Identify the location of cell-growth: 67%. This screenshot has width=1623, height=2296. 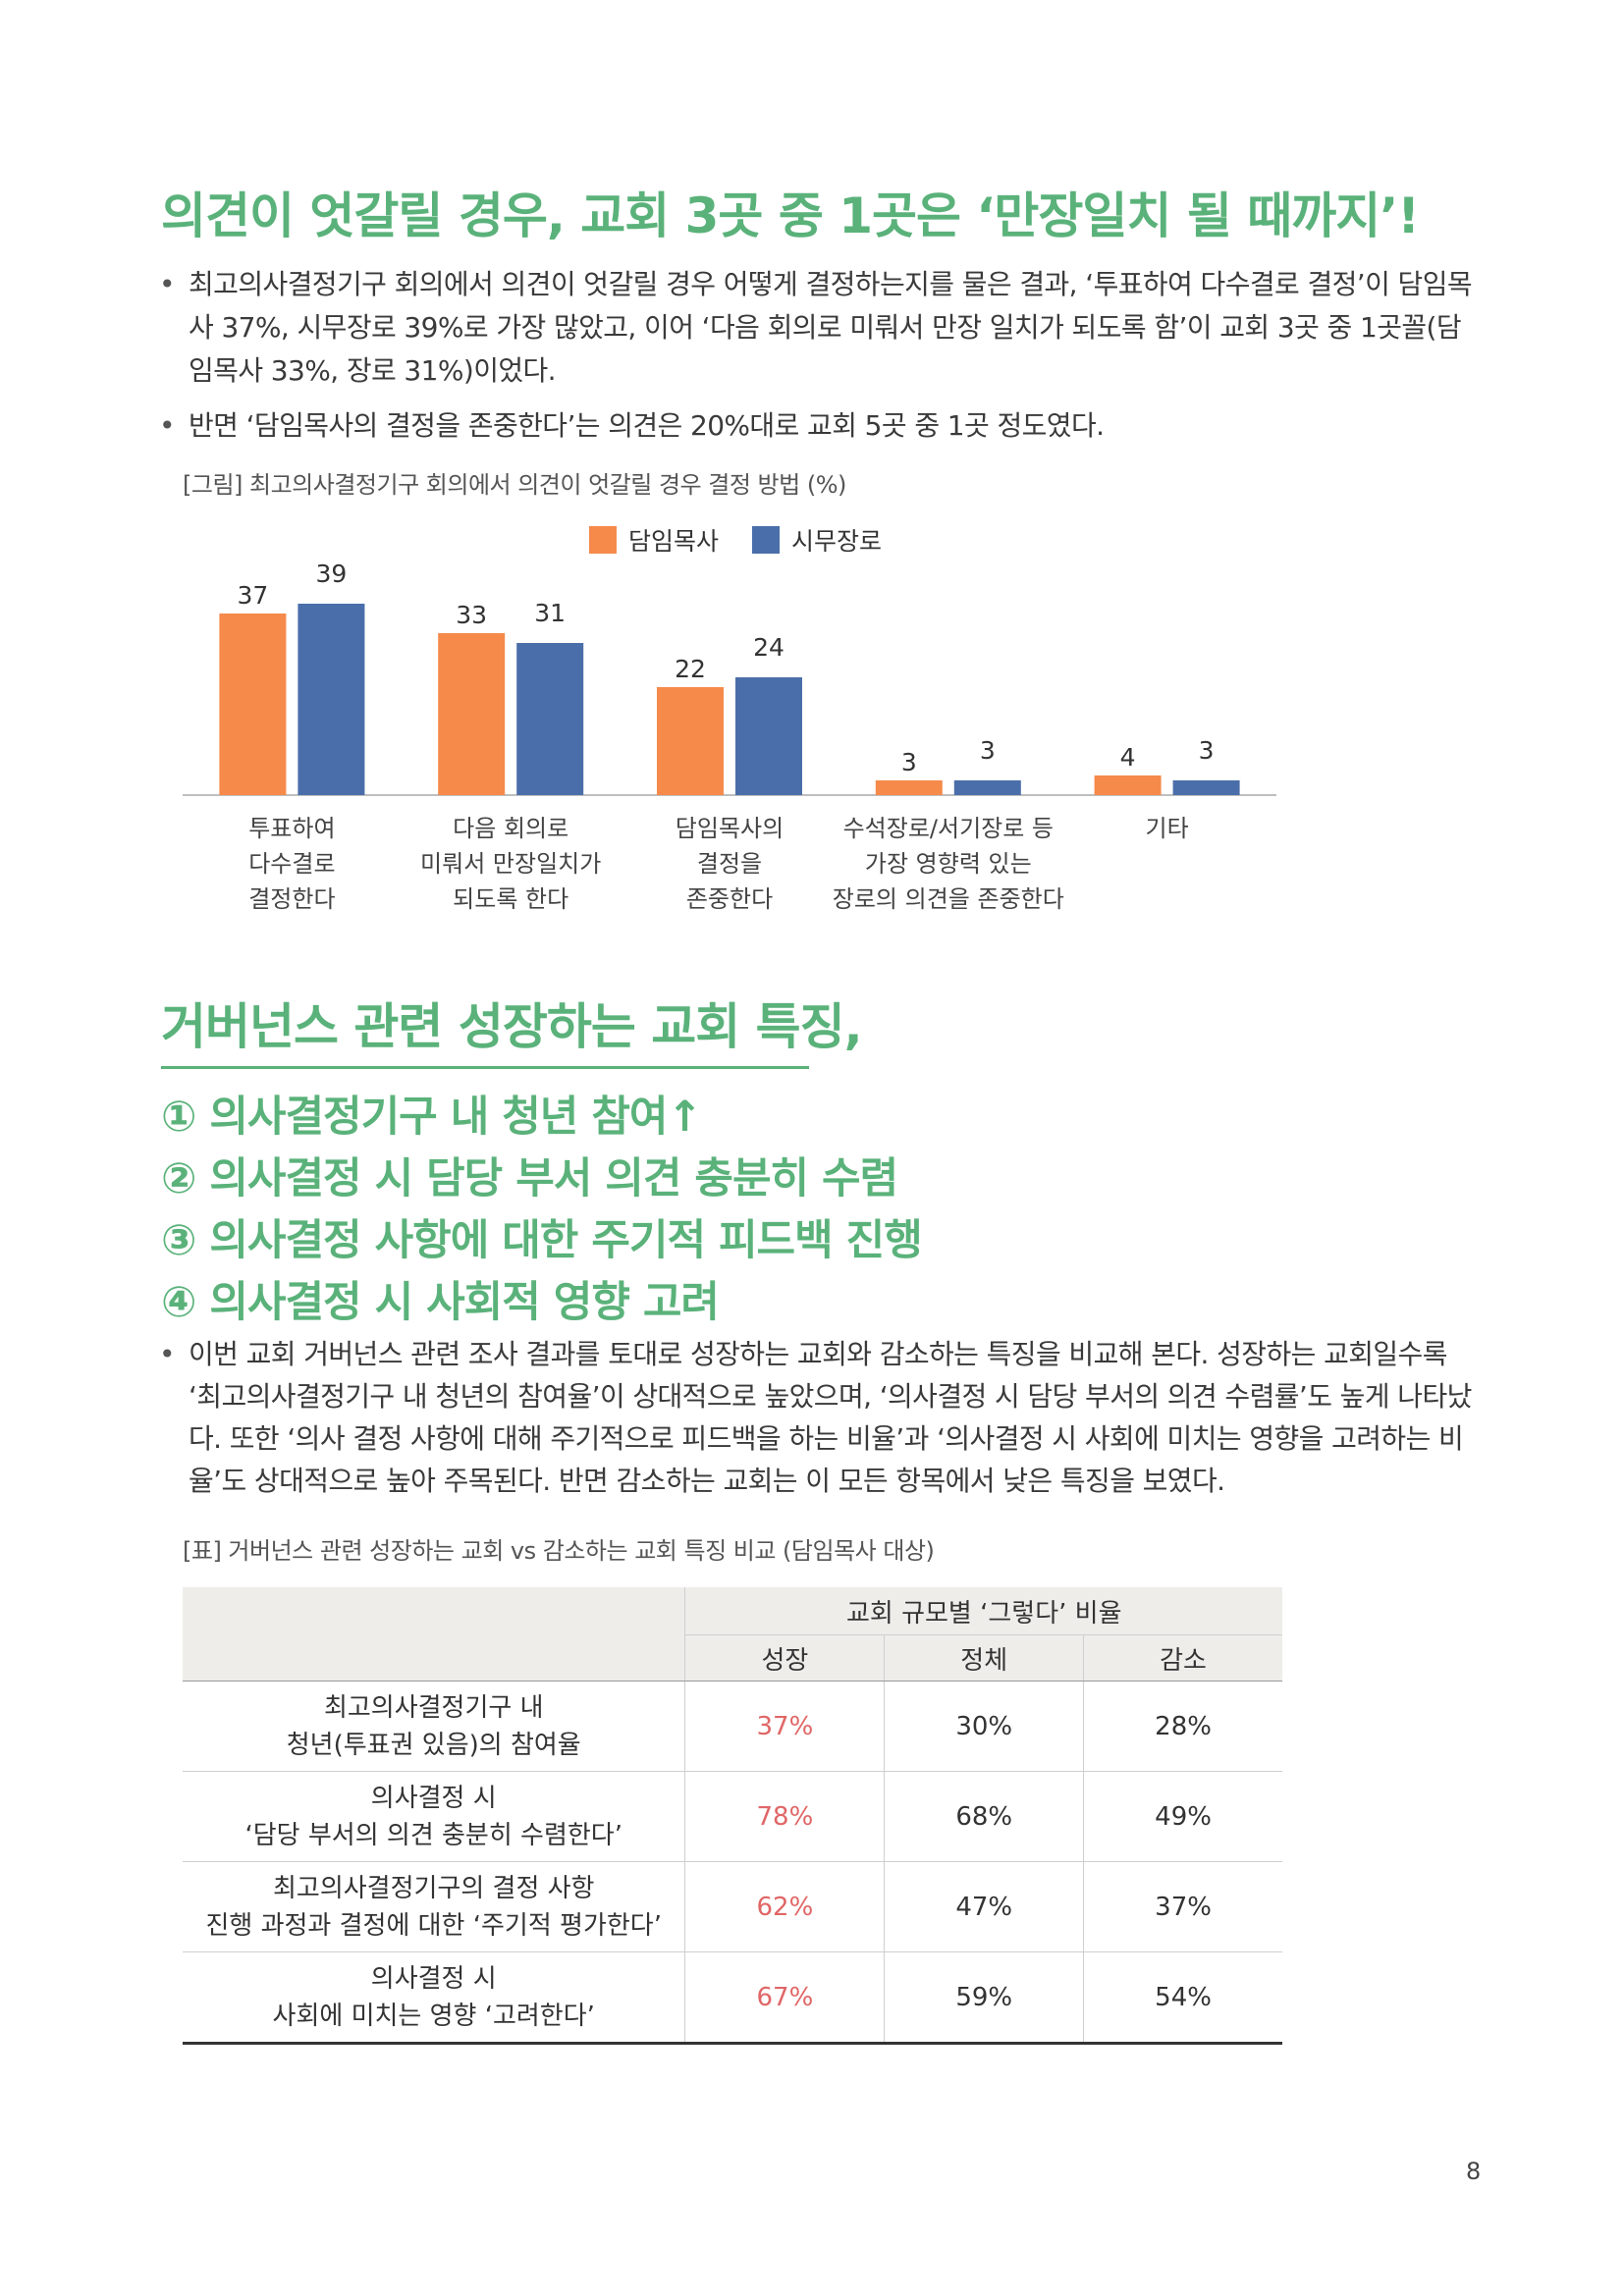
(784, 1998).